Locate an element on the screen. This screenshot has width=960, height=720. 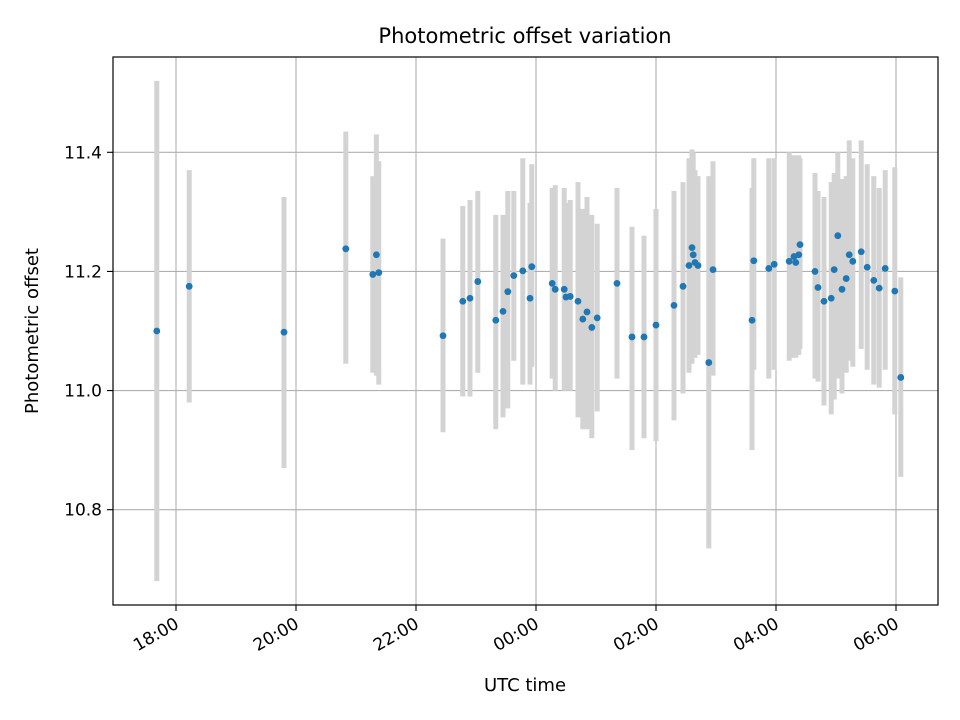
y-tick-label: 11.2 is located at coordinates (83, 272).